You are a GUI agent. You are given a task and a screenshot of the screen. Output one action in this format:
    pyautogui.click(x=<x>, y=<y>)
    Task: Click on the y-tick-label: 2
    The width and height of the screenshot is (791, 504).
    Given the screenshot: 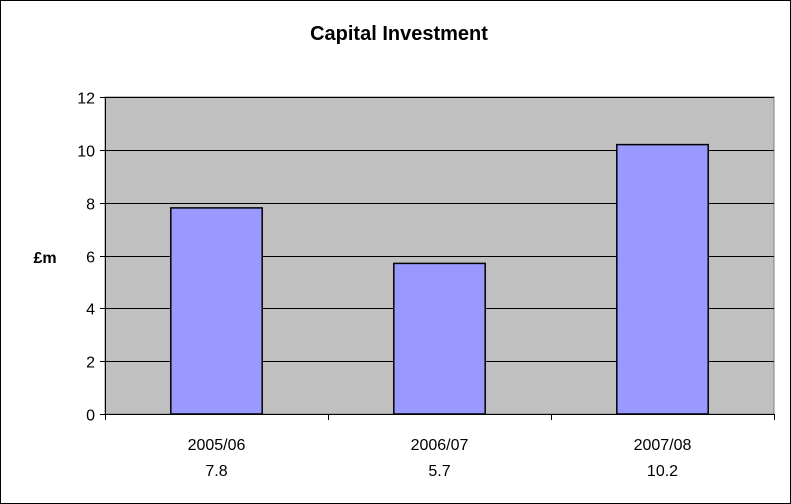 What is the action you would take?
    pyautogui.click(x=90, y=363)
    